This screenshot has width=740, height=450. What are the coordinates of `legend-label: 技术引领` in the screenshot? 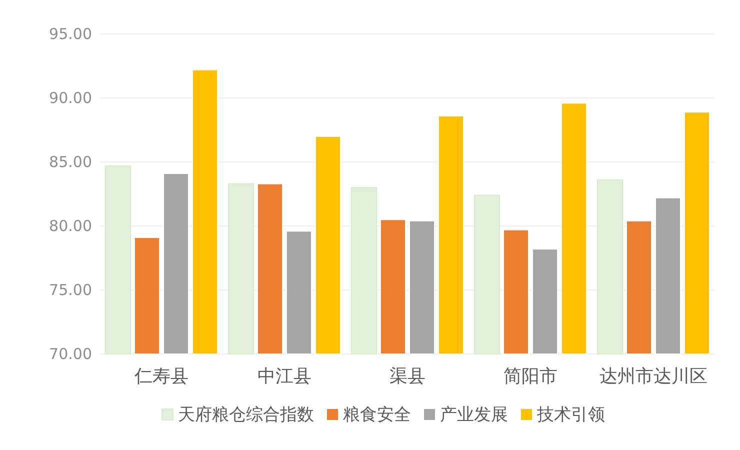 It's located at (570, 415).